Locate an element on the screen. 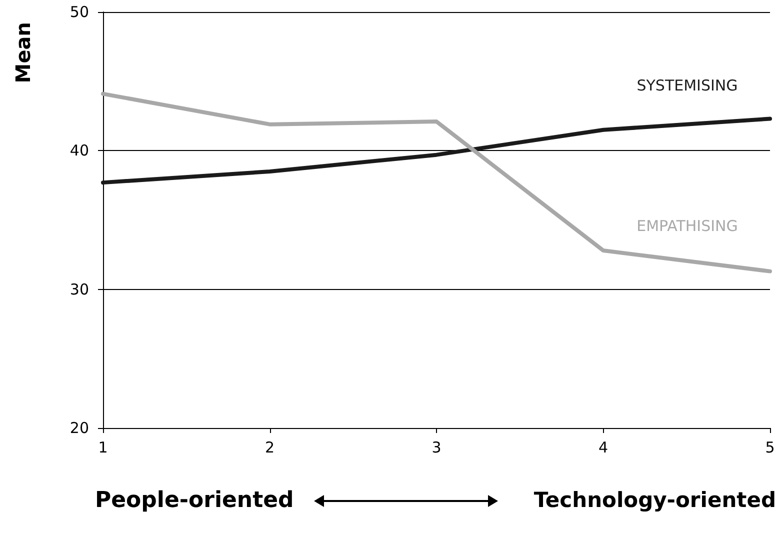 This screenshot has width=780, height=537. x-tick-label: 5 is located at coordinates (770, 447).